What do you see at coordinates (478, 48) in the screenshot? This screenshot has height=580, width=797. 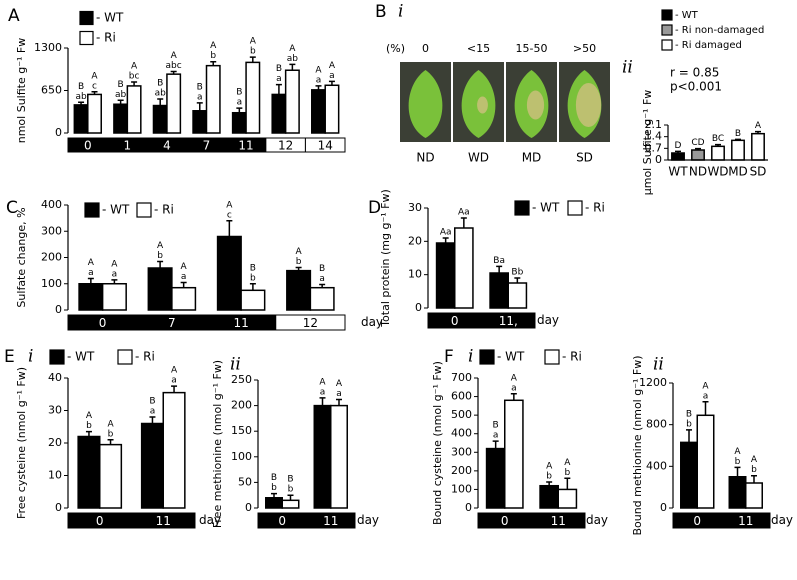 I see `photo-header: <15` at bounding box center [478, 48].